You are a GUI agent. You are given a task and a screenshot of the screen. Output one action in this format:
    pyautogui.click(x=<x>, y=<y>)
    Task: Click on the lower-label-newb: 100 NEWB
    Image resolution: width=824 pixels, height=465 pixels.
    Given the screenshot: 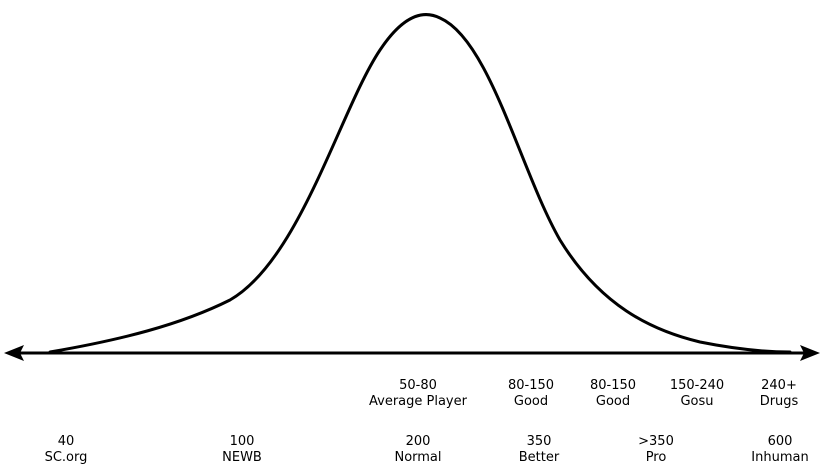 What is the action you would take?
    pyautogui.click(x=242, y=449)
    